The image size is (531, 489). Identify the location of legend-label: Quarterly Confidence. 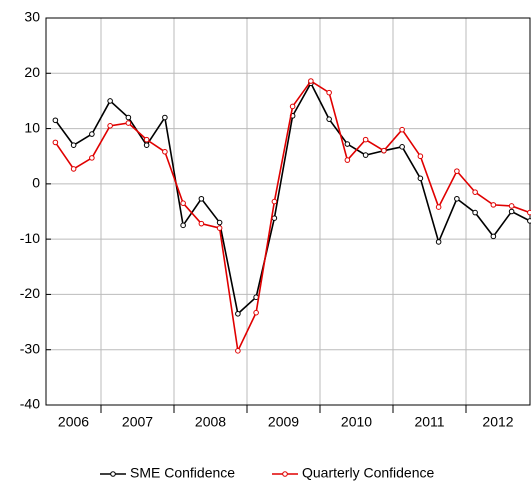
(368, 473).